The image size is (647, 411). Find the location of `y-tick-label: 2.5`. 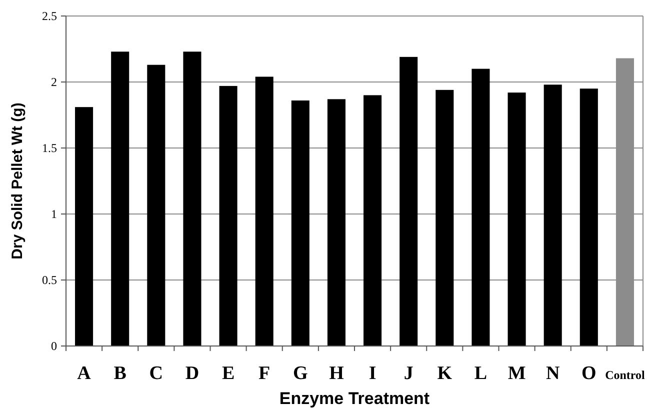

y-tick-label: 2.5 is located at coordinates (49, 16).